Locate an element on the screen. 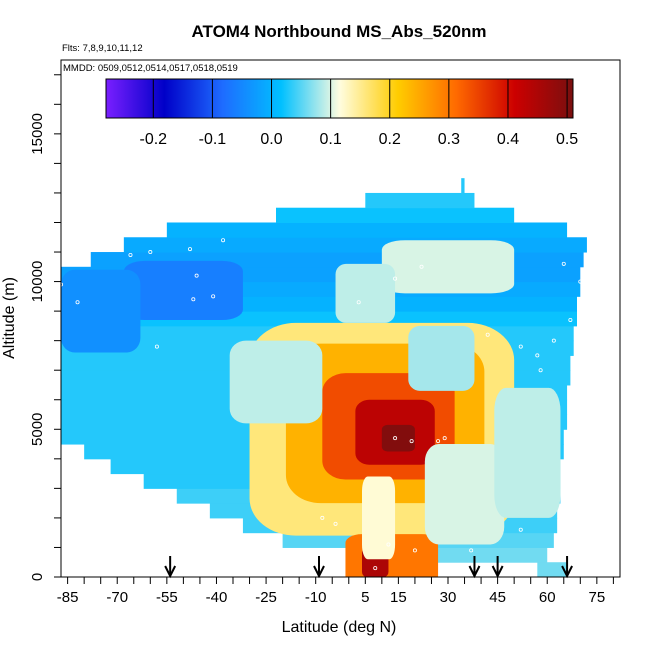 The height and width of the screenshot is (650, 650). colorbar: -0.2 -0.1 0.0 0.1 0.2 0.3 0.4 0.5 is located at coordinates (341, 113).